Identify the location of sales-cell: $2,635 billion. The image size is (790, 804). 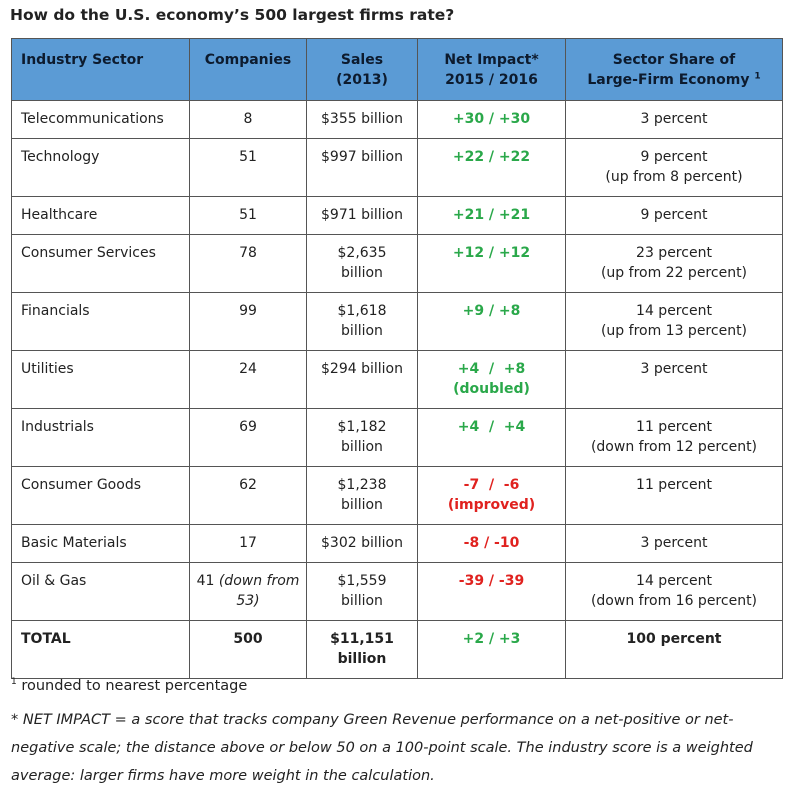
(362, 263).